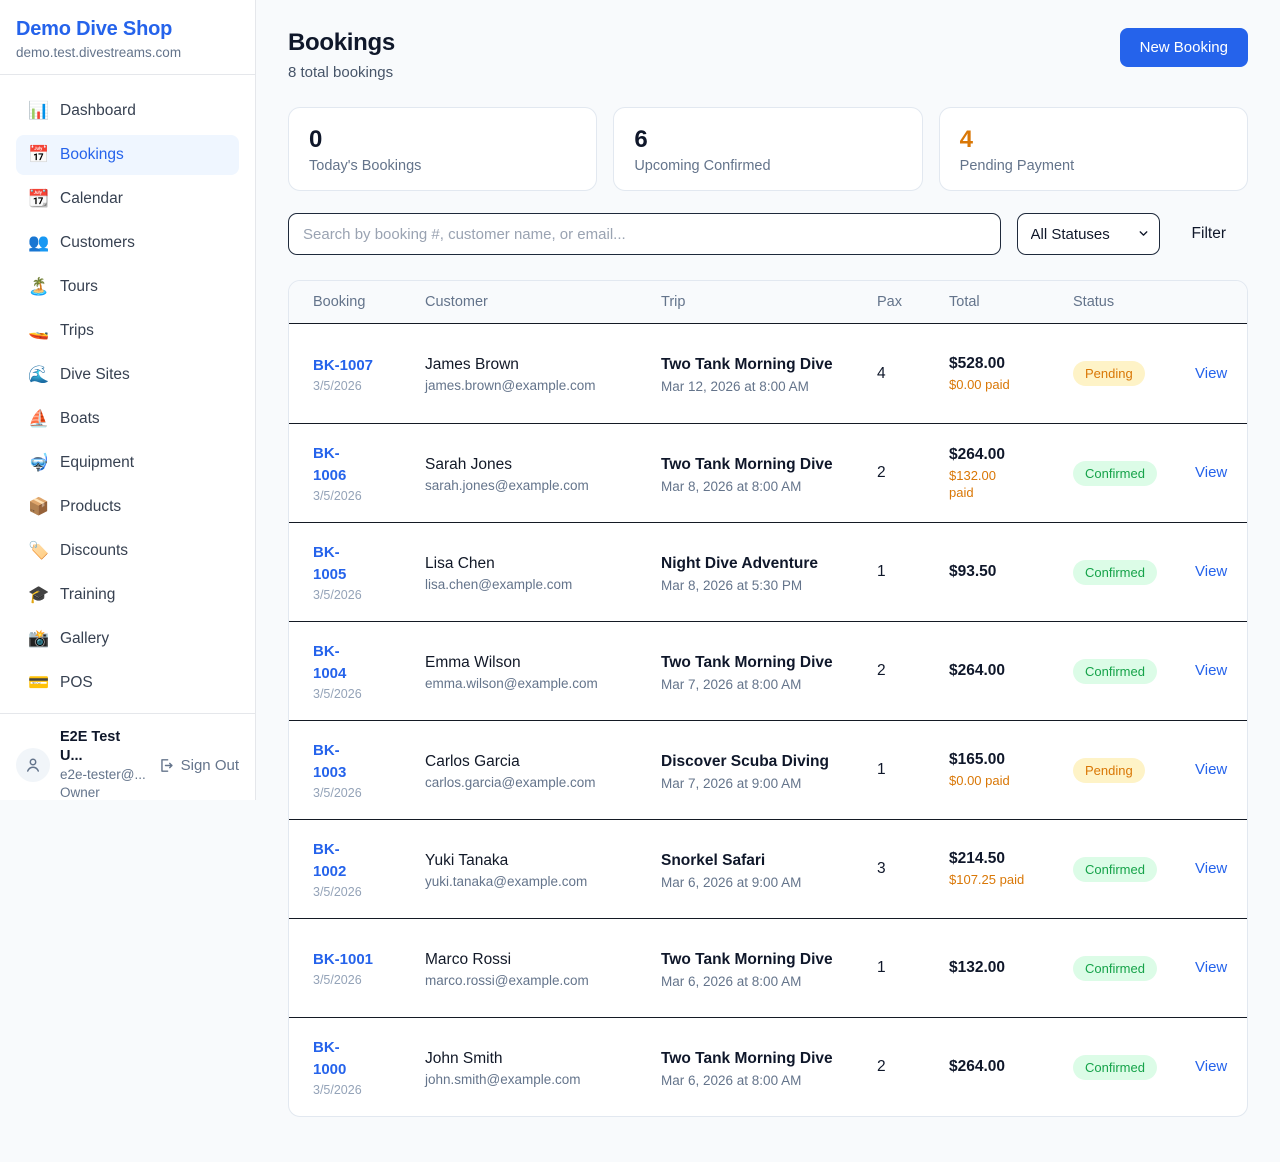  Describe the element at coordinates (39, 374) in the screenshot. I see `wave-icon: 🌊` at that location.